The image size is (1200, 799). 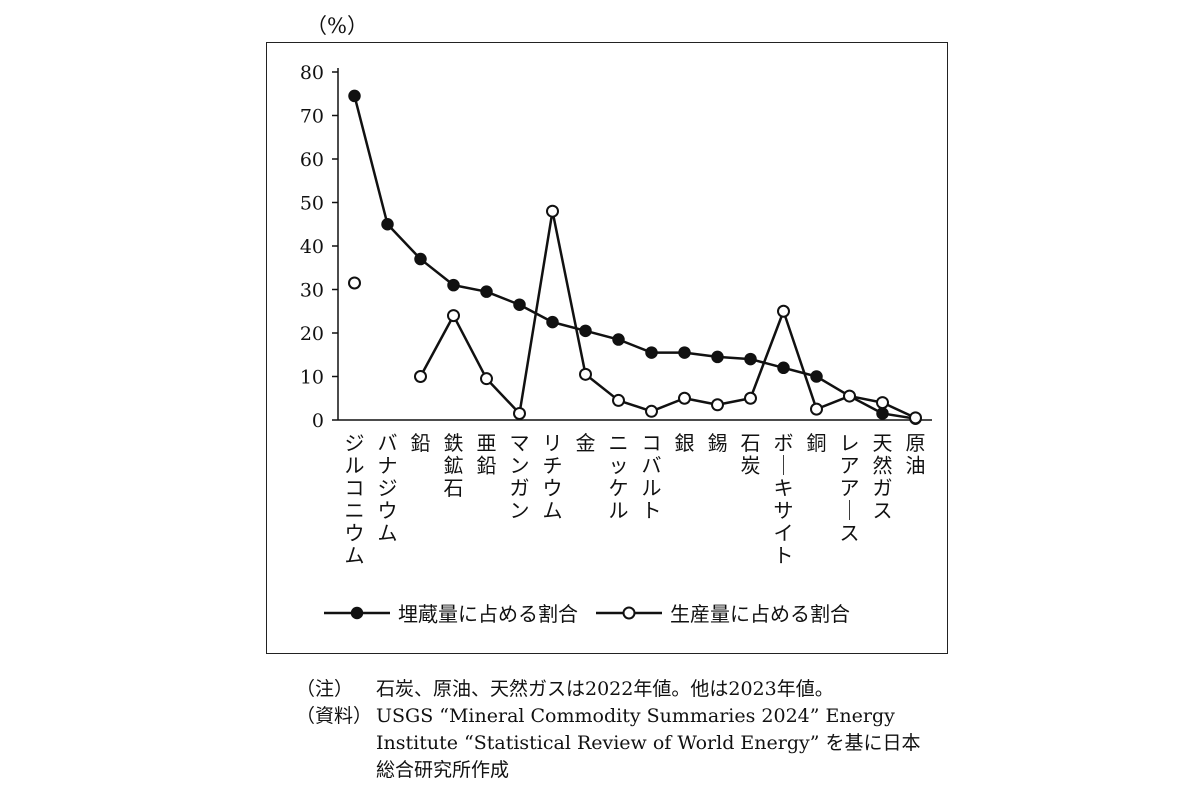 What do you see at coordinates (619, 477) in the screenshot?
I see `x-category-label: ニッケル` at bounding box center [619, 477].